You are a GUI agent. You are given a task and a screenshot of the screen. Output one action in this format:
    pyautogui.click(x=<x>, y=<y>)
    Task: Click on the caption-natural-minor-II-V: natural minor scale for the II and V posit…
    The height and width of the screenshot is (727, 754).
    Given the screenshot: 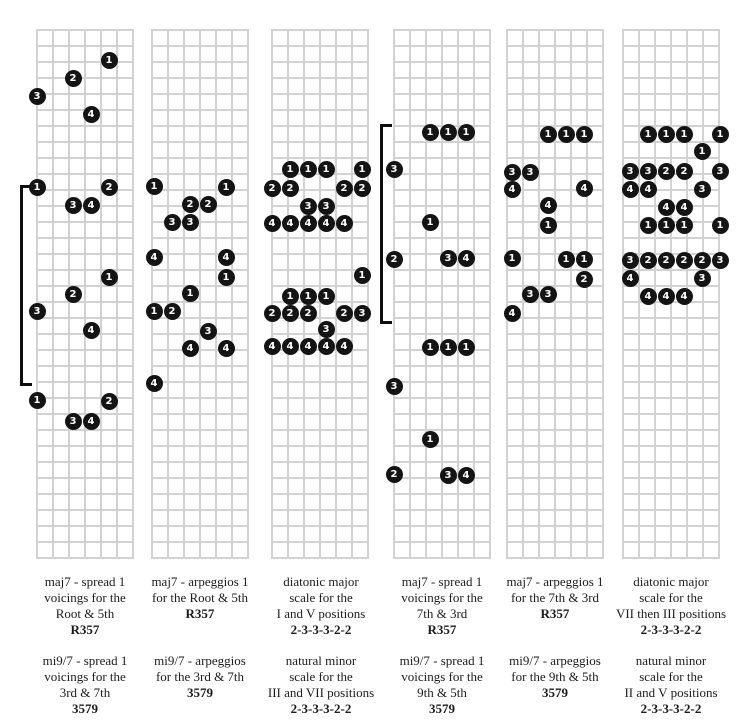 What is the action you would take?
    pyautogui.click(x=671, y=685)
    